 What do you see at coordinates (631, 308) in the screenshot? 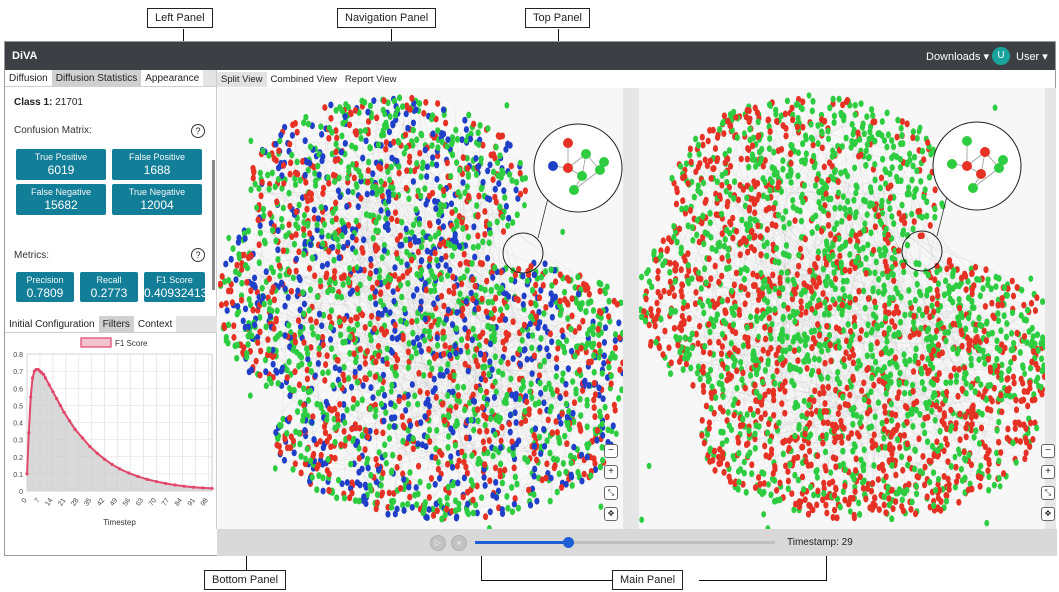
I see `view-divider-left` at bounding box center [631, 308].